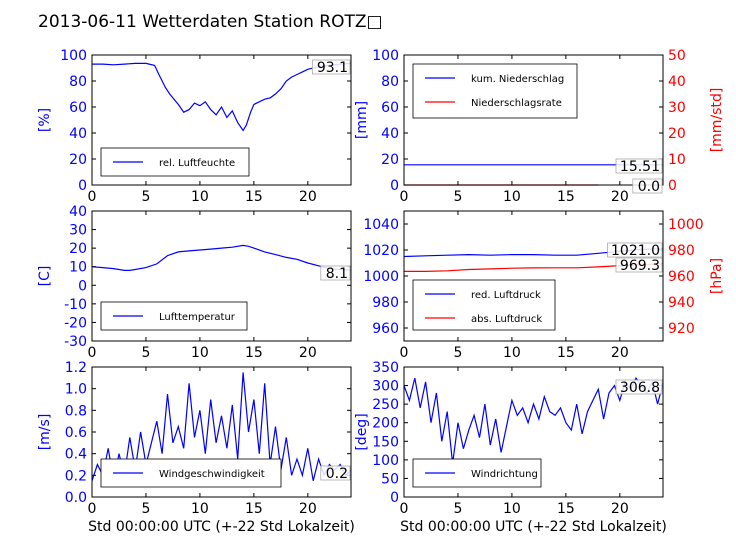 The height and width of the screenshot is (552, 736). I want to click on y-axis-label-right: [mm/std], so click(717, 120).